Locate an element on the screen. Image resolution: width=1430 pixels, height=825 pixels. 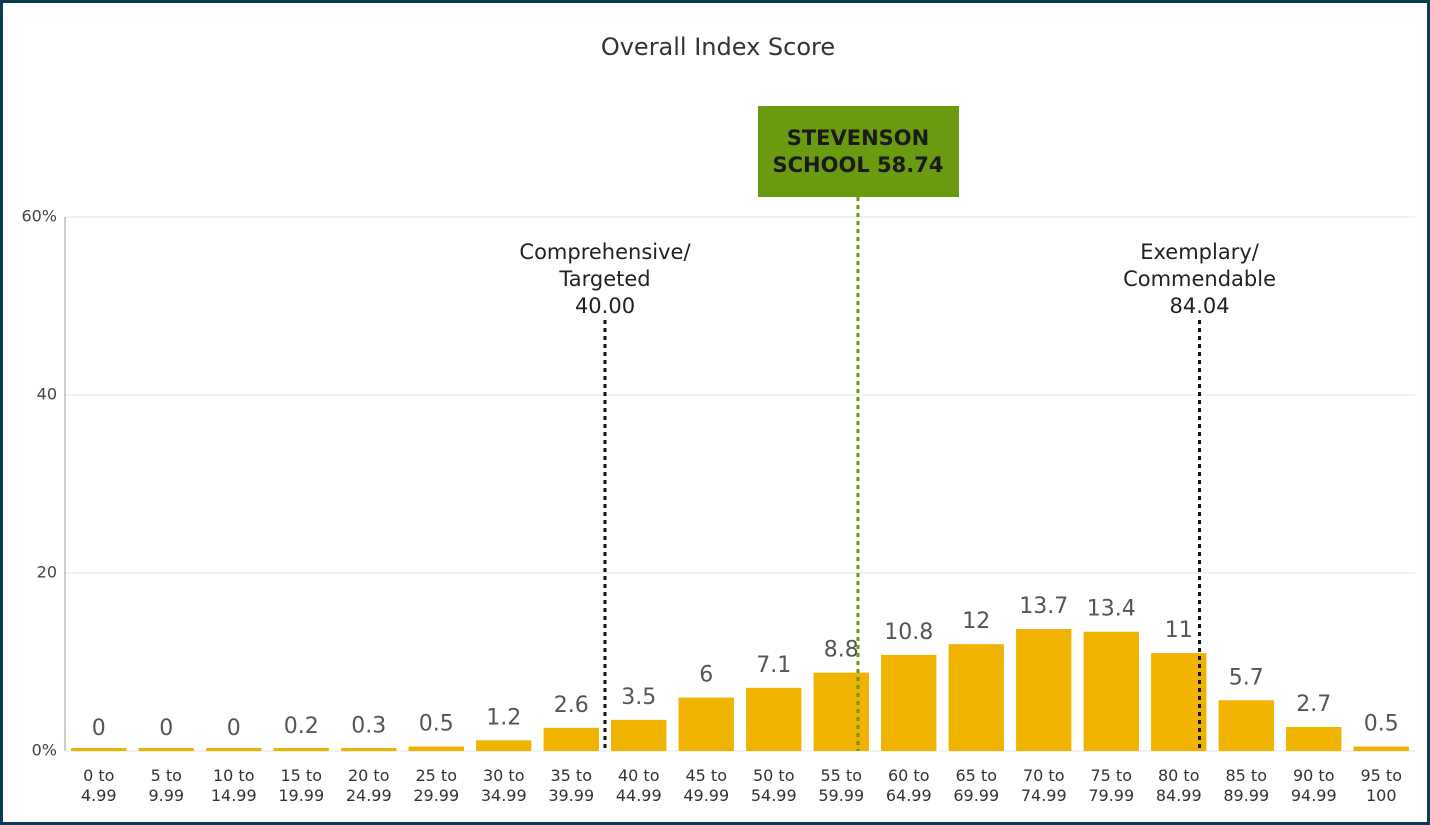
value-label: 2.6 is located at coordinates (571, 705).